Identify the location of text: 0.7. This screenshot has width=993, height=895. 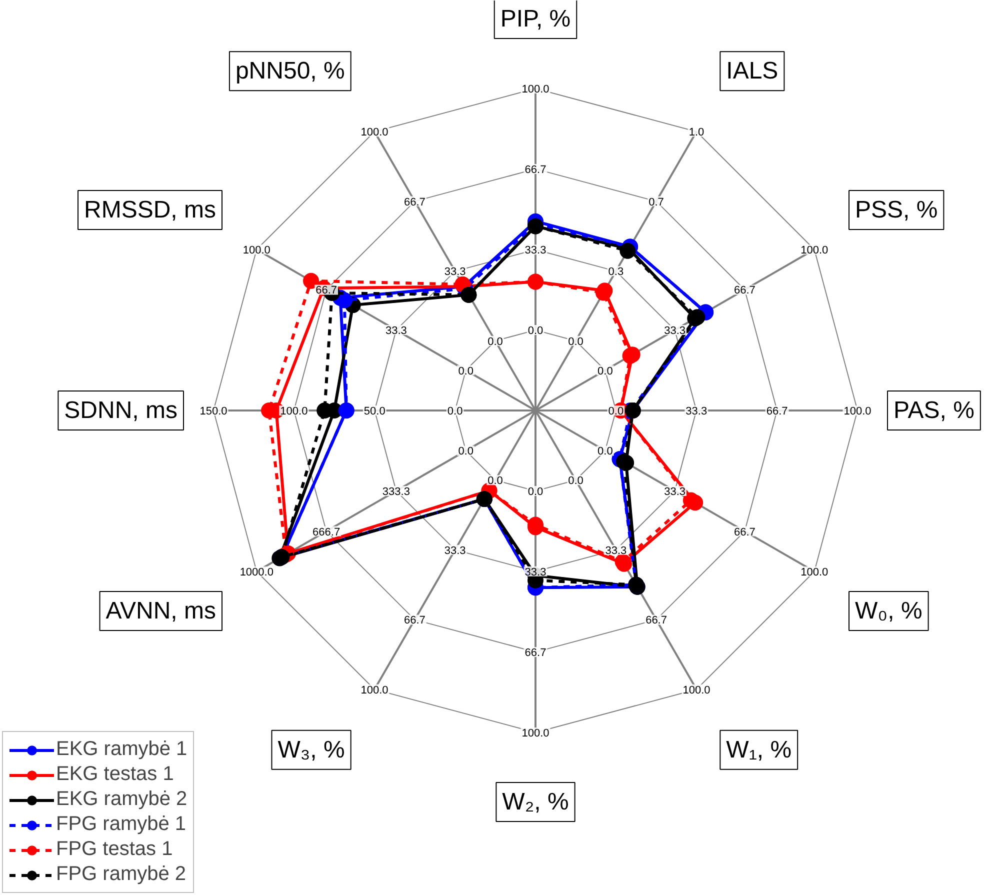
(656, 202).